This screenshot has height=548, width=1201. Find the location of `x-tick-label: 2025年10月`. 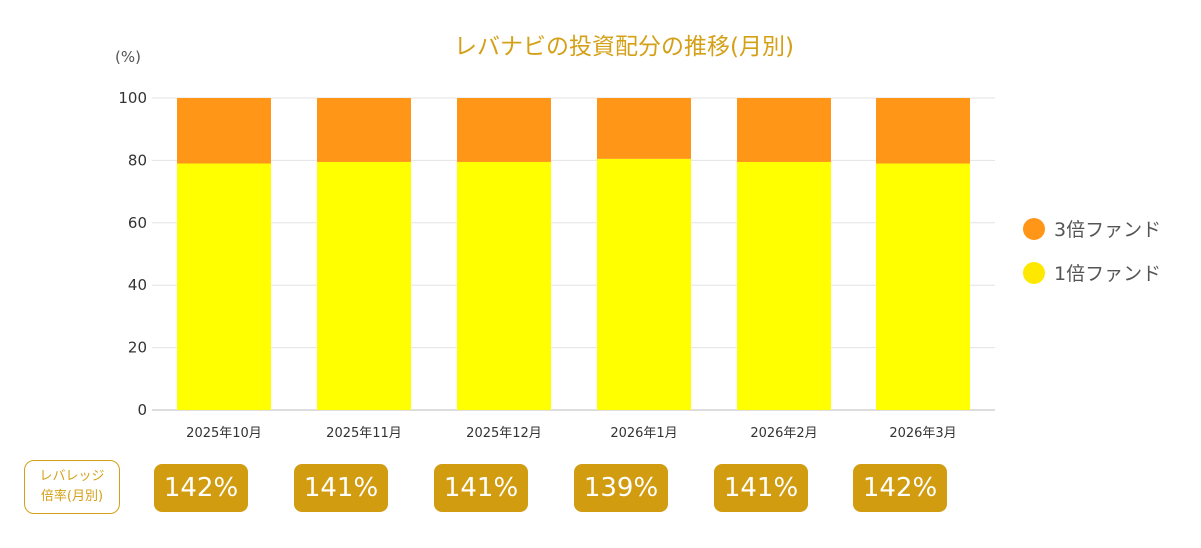

x-tick-label: 2025年10月 is located at coordinates (224, 433).